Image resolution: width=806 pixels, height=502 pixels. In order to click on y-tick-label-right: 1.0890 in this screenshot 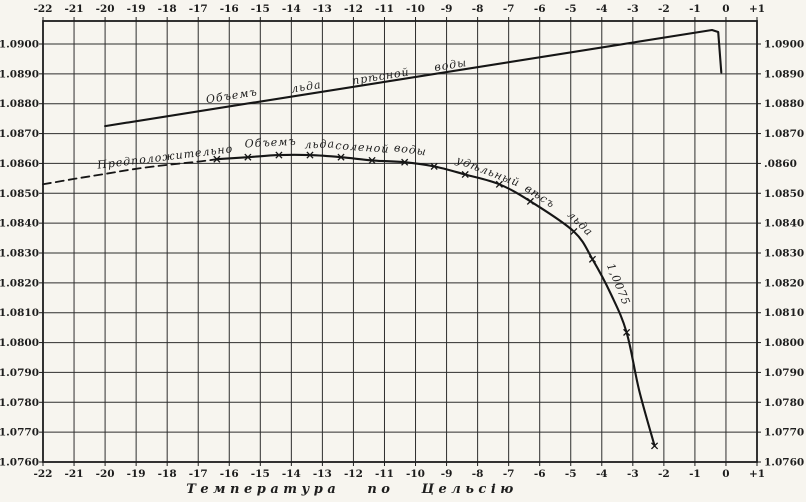, I will do `click(784, 74)`.